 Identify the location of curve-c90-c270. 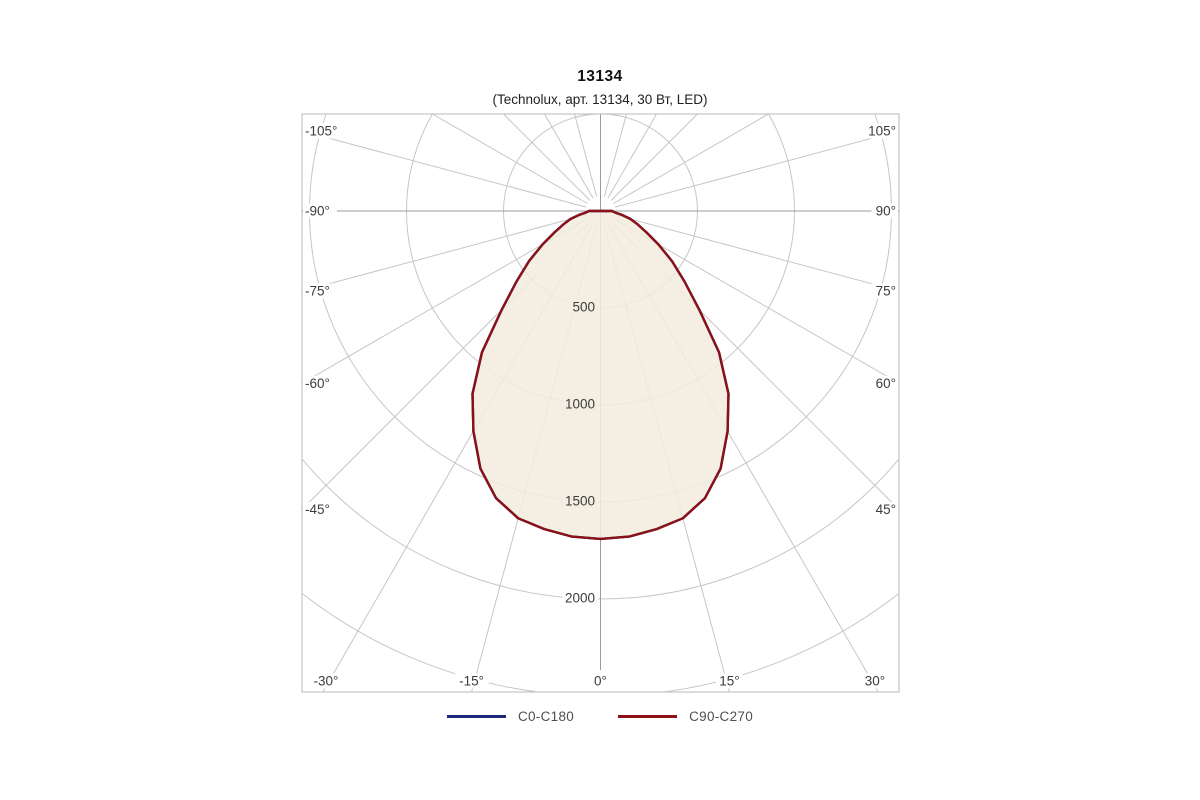
(600, 375).